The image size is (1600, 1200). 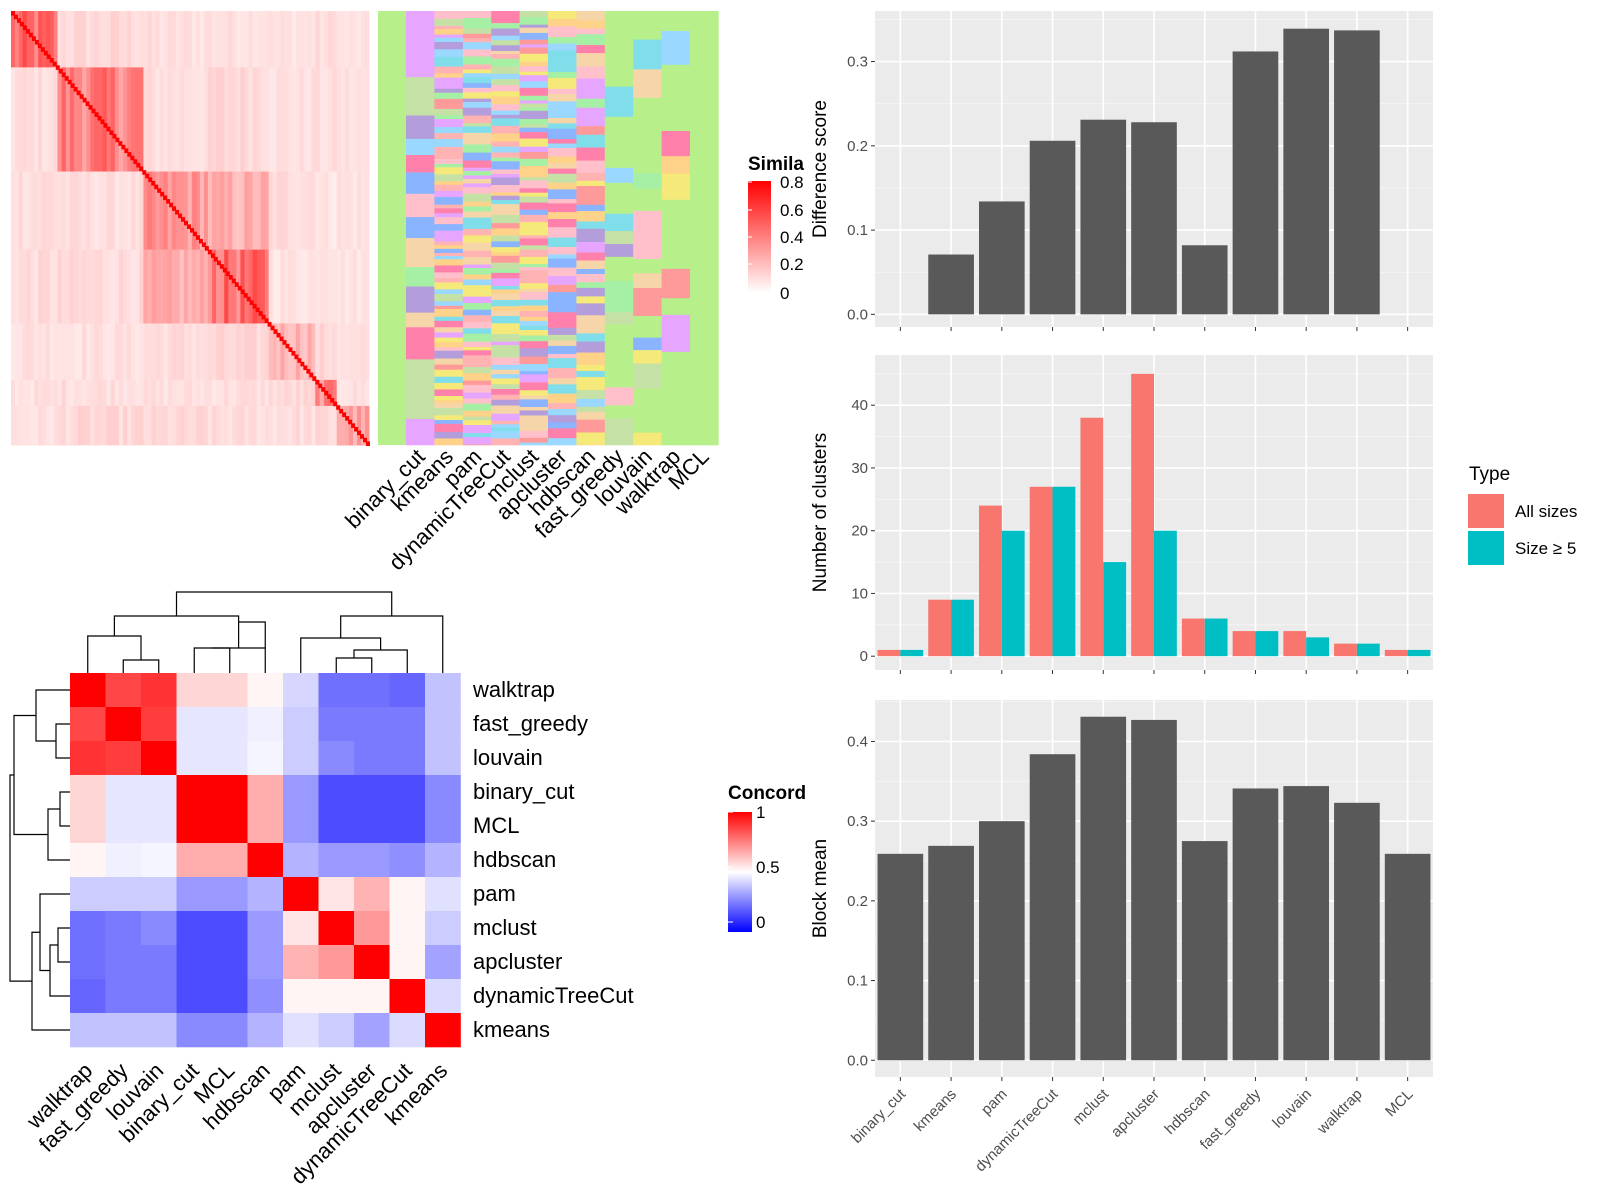 What do you see at coordinates (760, 922) in the screenshot?
I see `concordance-legend-tick-label: 0` at bounding box center [760, 922].